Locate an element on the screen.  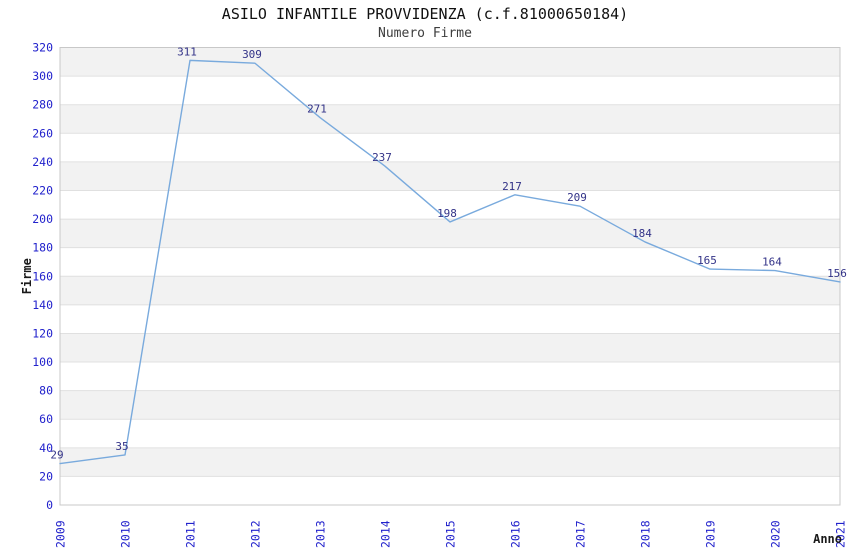
y-tick-label: 200 is located at coordinates (42, 219).